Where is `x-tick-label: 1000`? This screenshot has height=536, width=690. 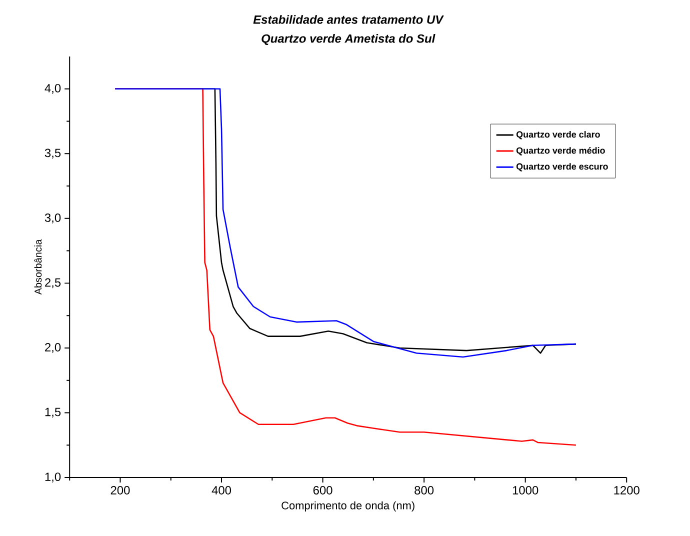
x-tick-label: 1000 is located at coordinates (525, 490).